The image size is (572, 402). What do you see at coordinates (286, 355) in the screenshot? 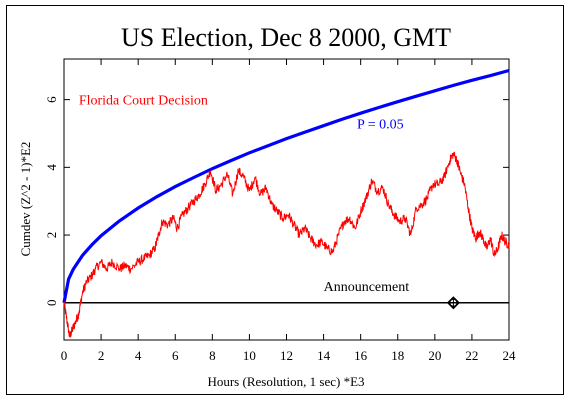
I see `x-tick-label: 12` at bounding box center [286, 355].